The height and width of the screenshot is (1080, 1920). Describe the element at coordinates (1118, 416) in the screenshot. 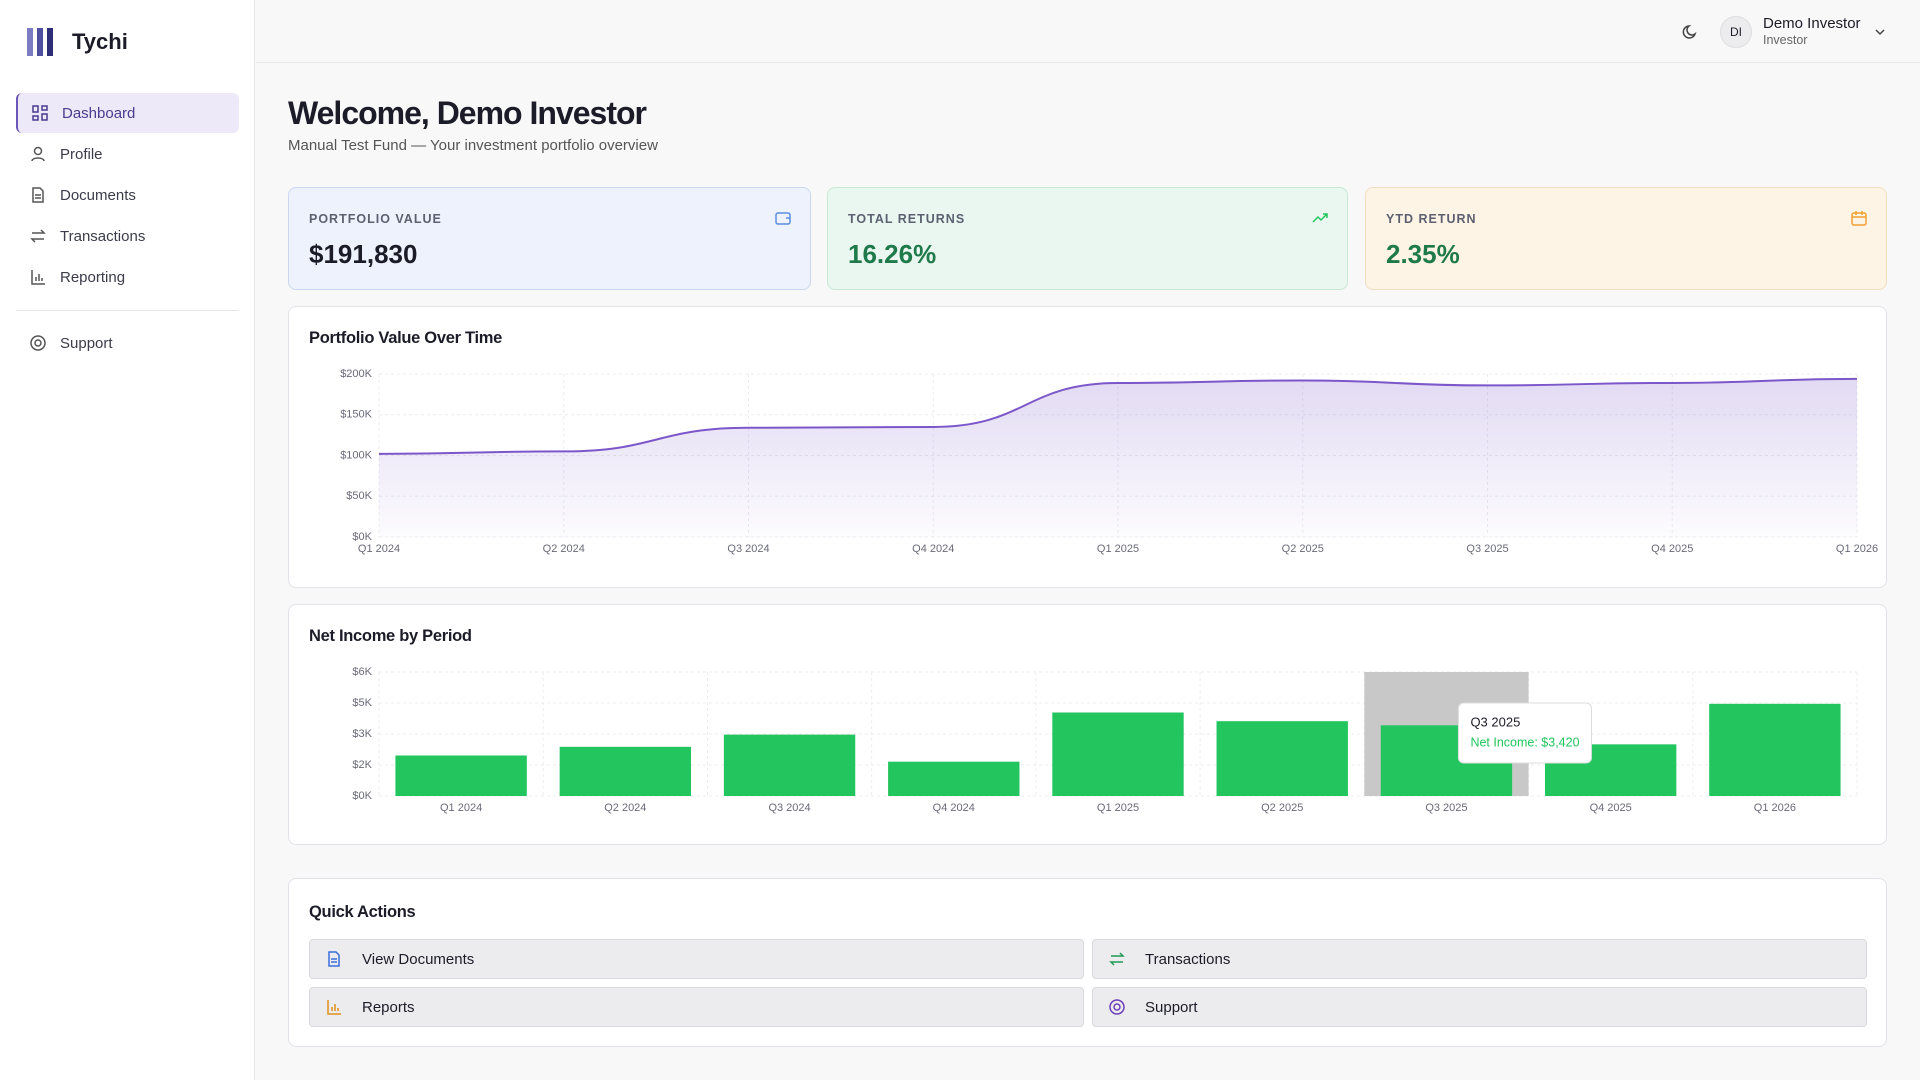

I see `line` at that location.